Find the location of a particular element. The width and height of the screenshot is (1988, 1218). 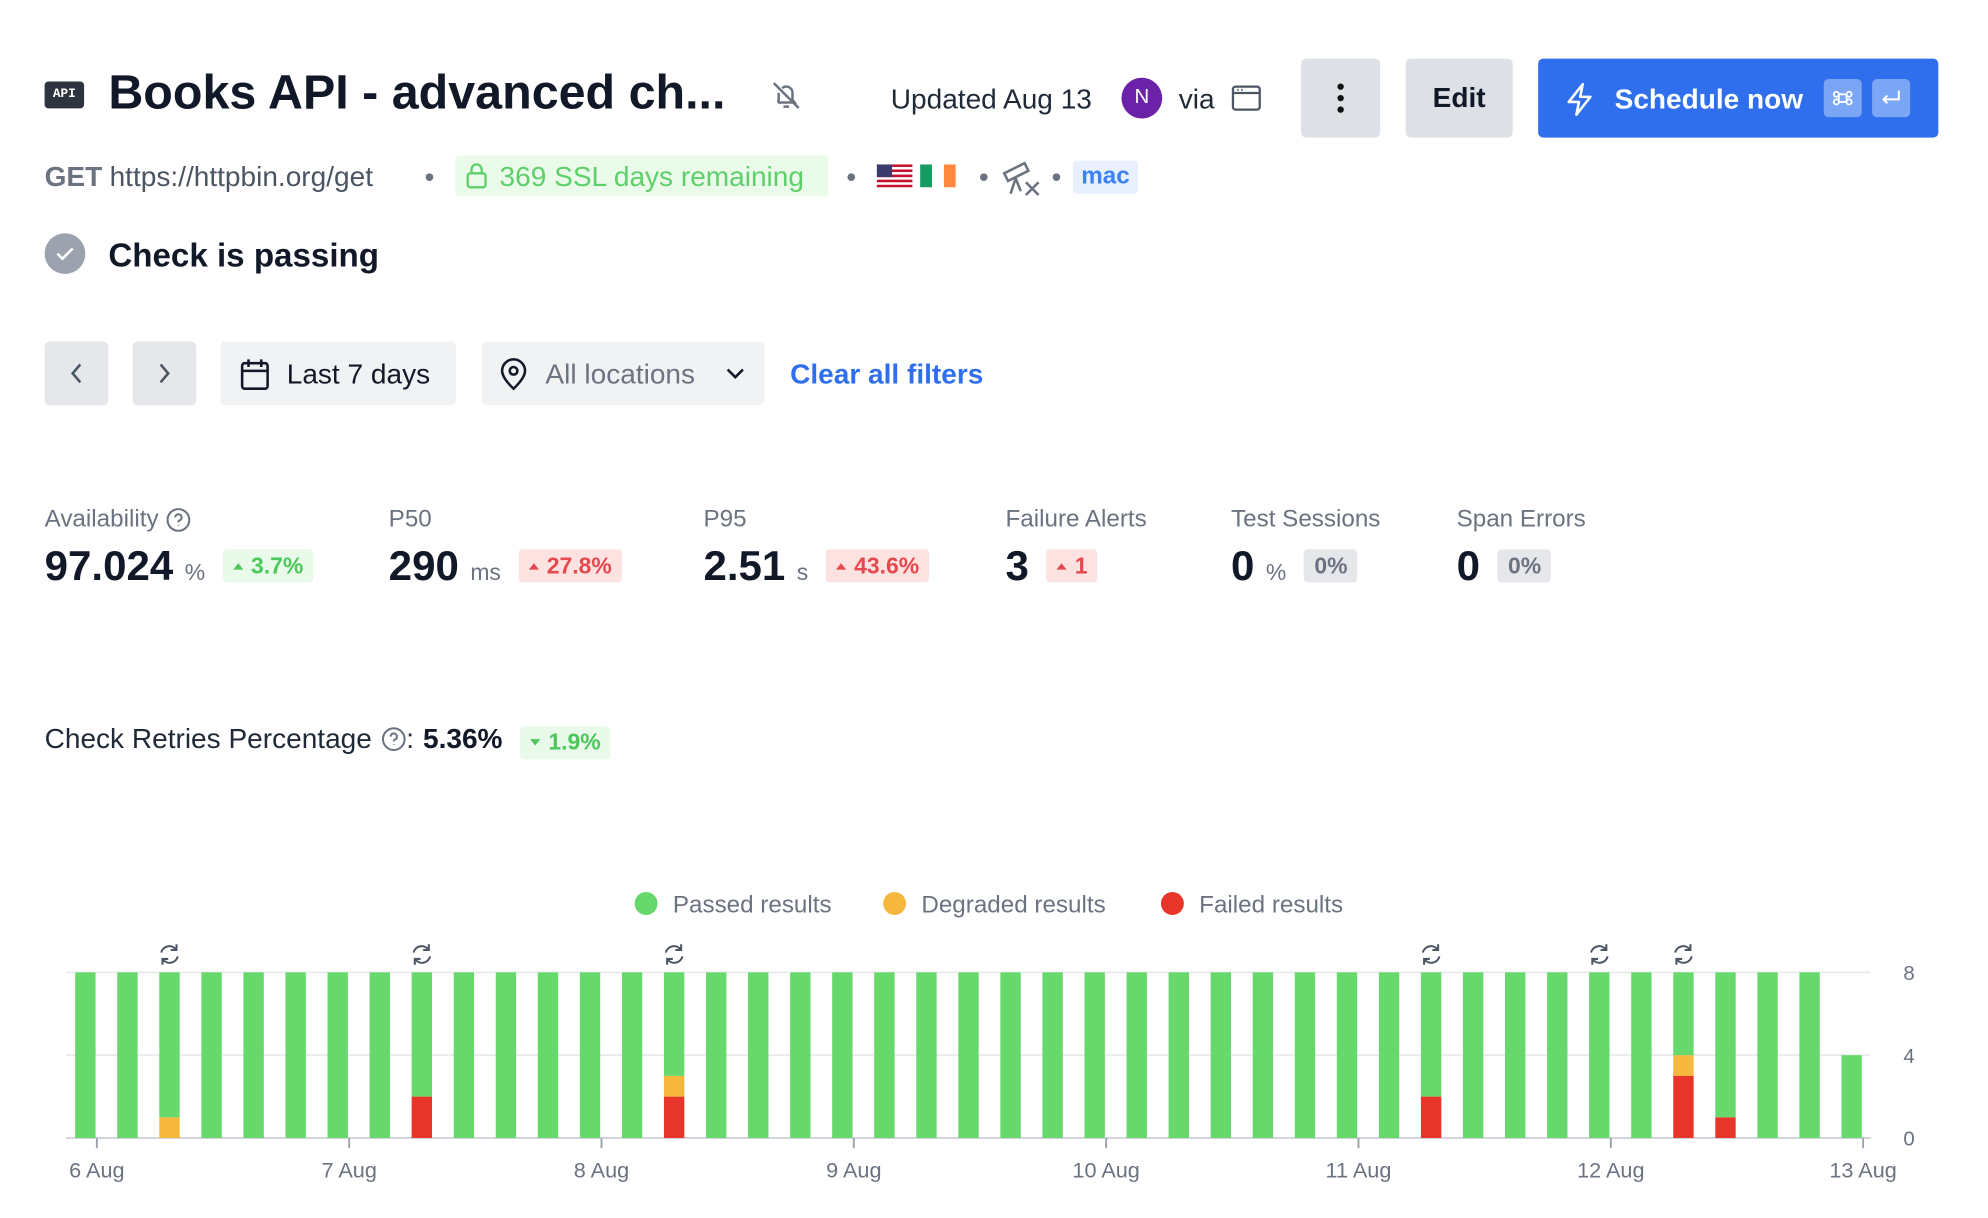

mute-icon is located at coordinates (786, 95).